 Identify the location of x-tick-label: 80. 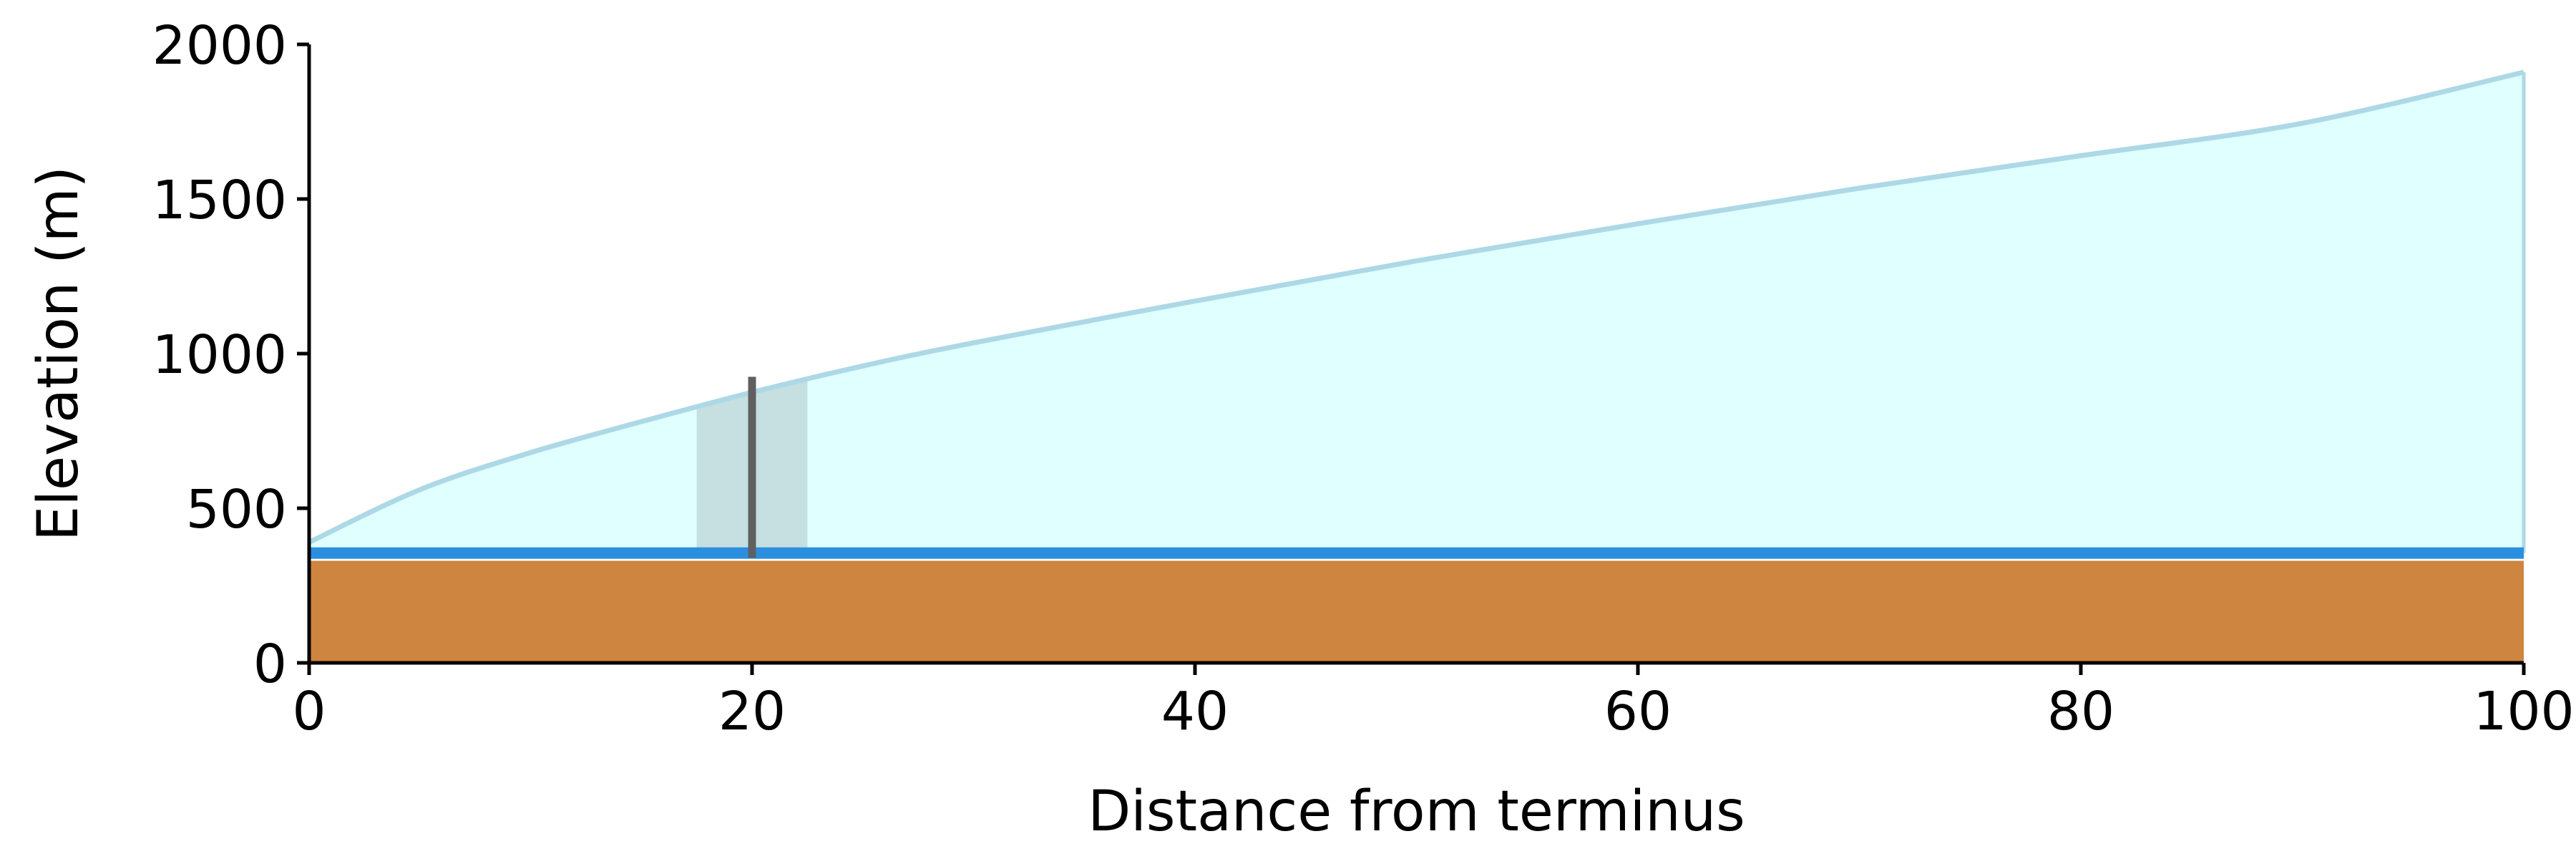
(2080, 711).